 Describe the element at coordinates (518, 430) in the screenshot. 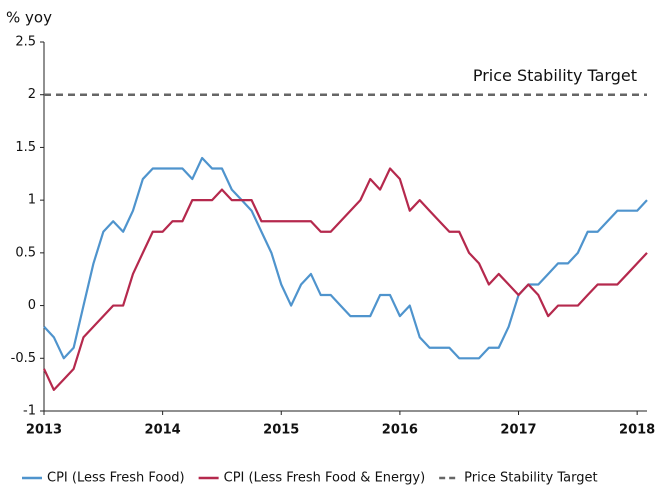

I see `x-tick-label: 2017` at that location.